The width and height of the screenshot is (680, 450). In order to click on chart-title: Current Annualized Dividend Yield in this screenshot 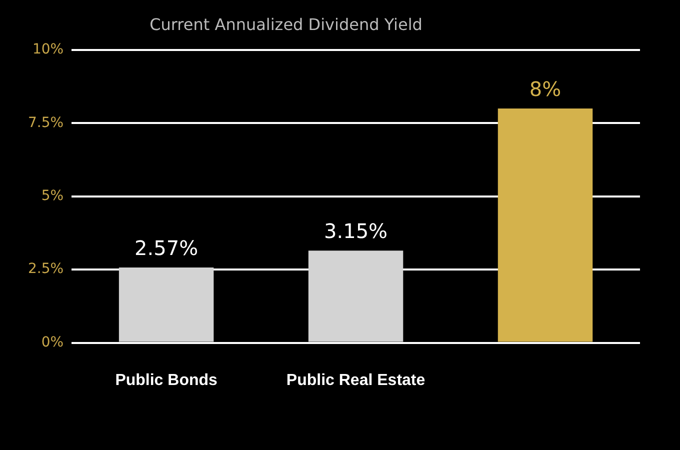, I will do `click(286, 24)`.